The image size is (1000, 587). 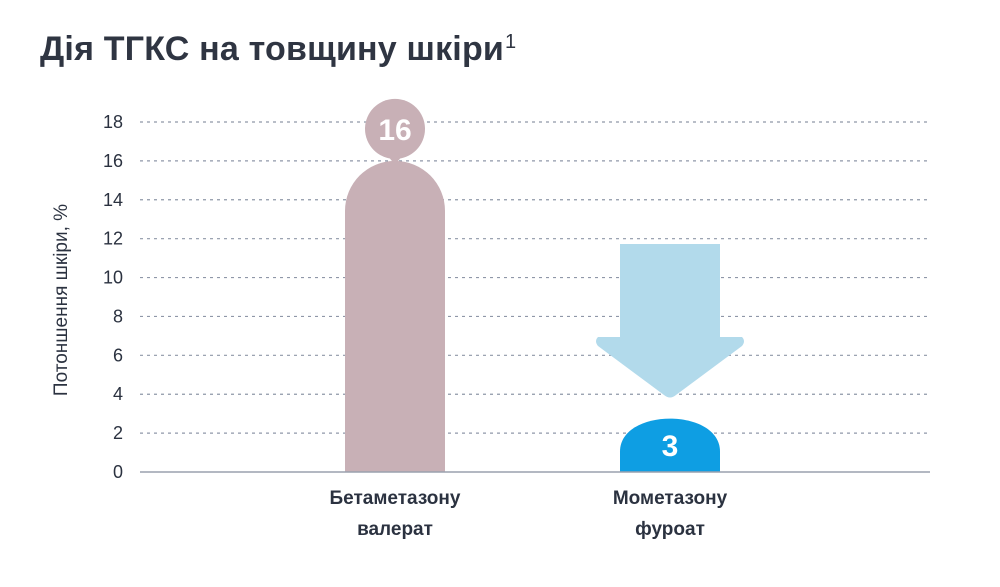 What do you see at coordinates (61, 300) in the screenshot?
I see `y-axis-label: Потоншення шкіри, %` at bounding box center [61, 300].